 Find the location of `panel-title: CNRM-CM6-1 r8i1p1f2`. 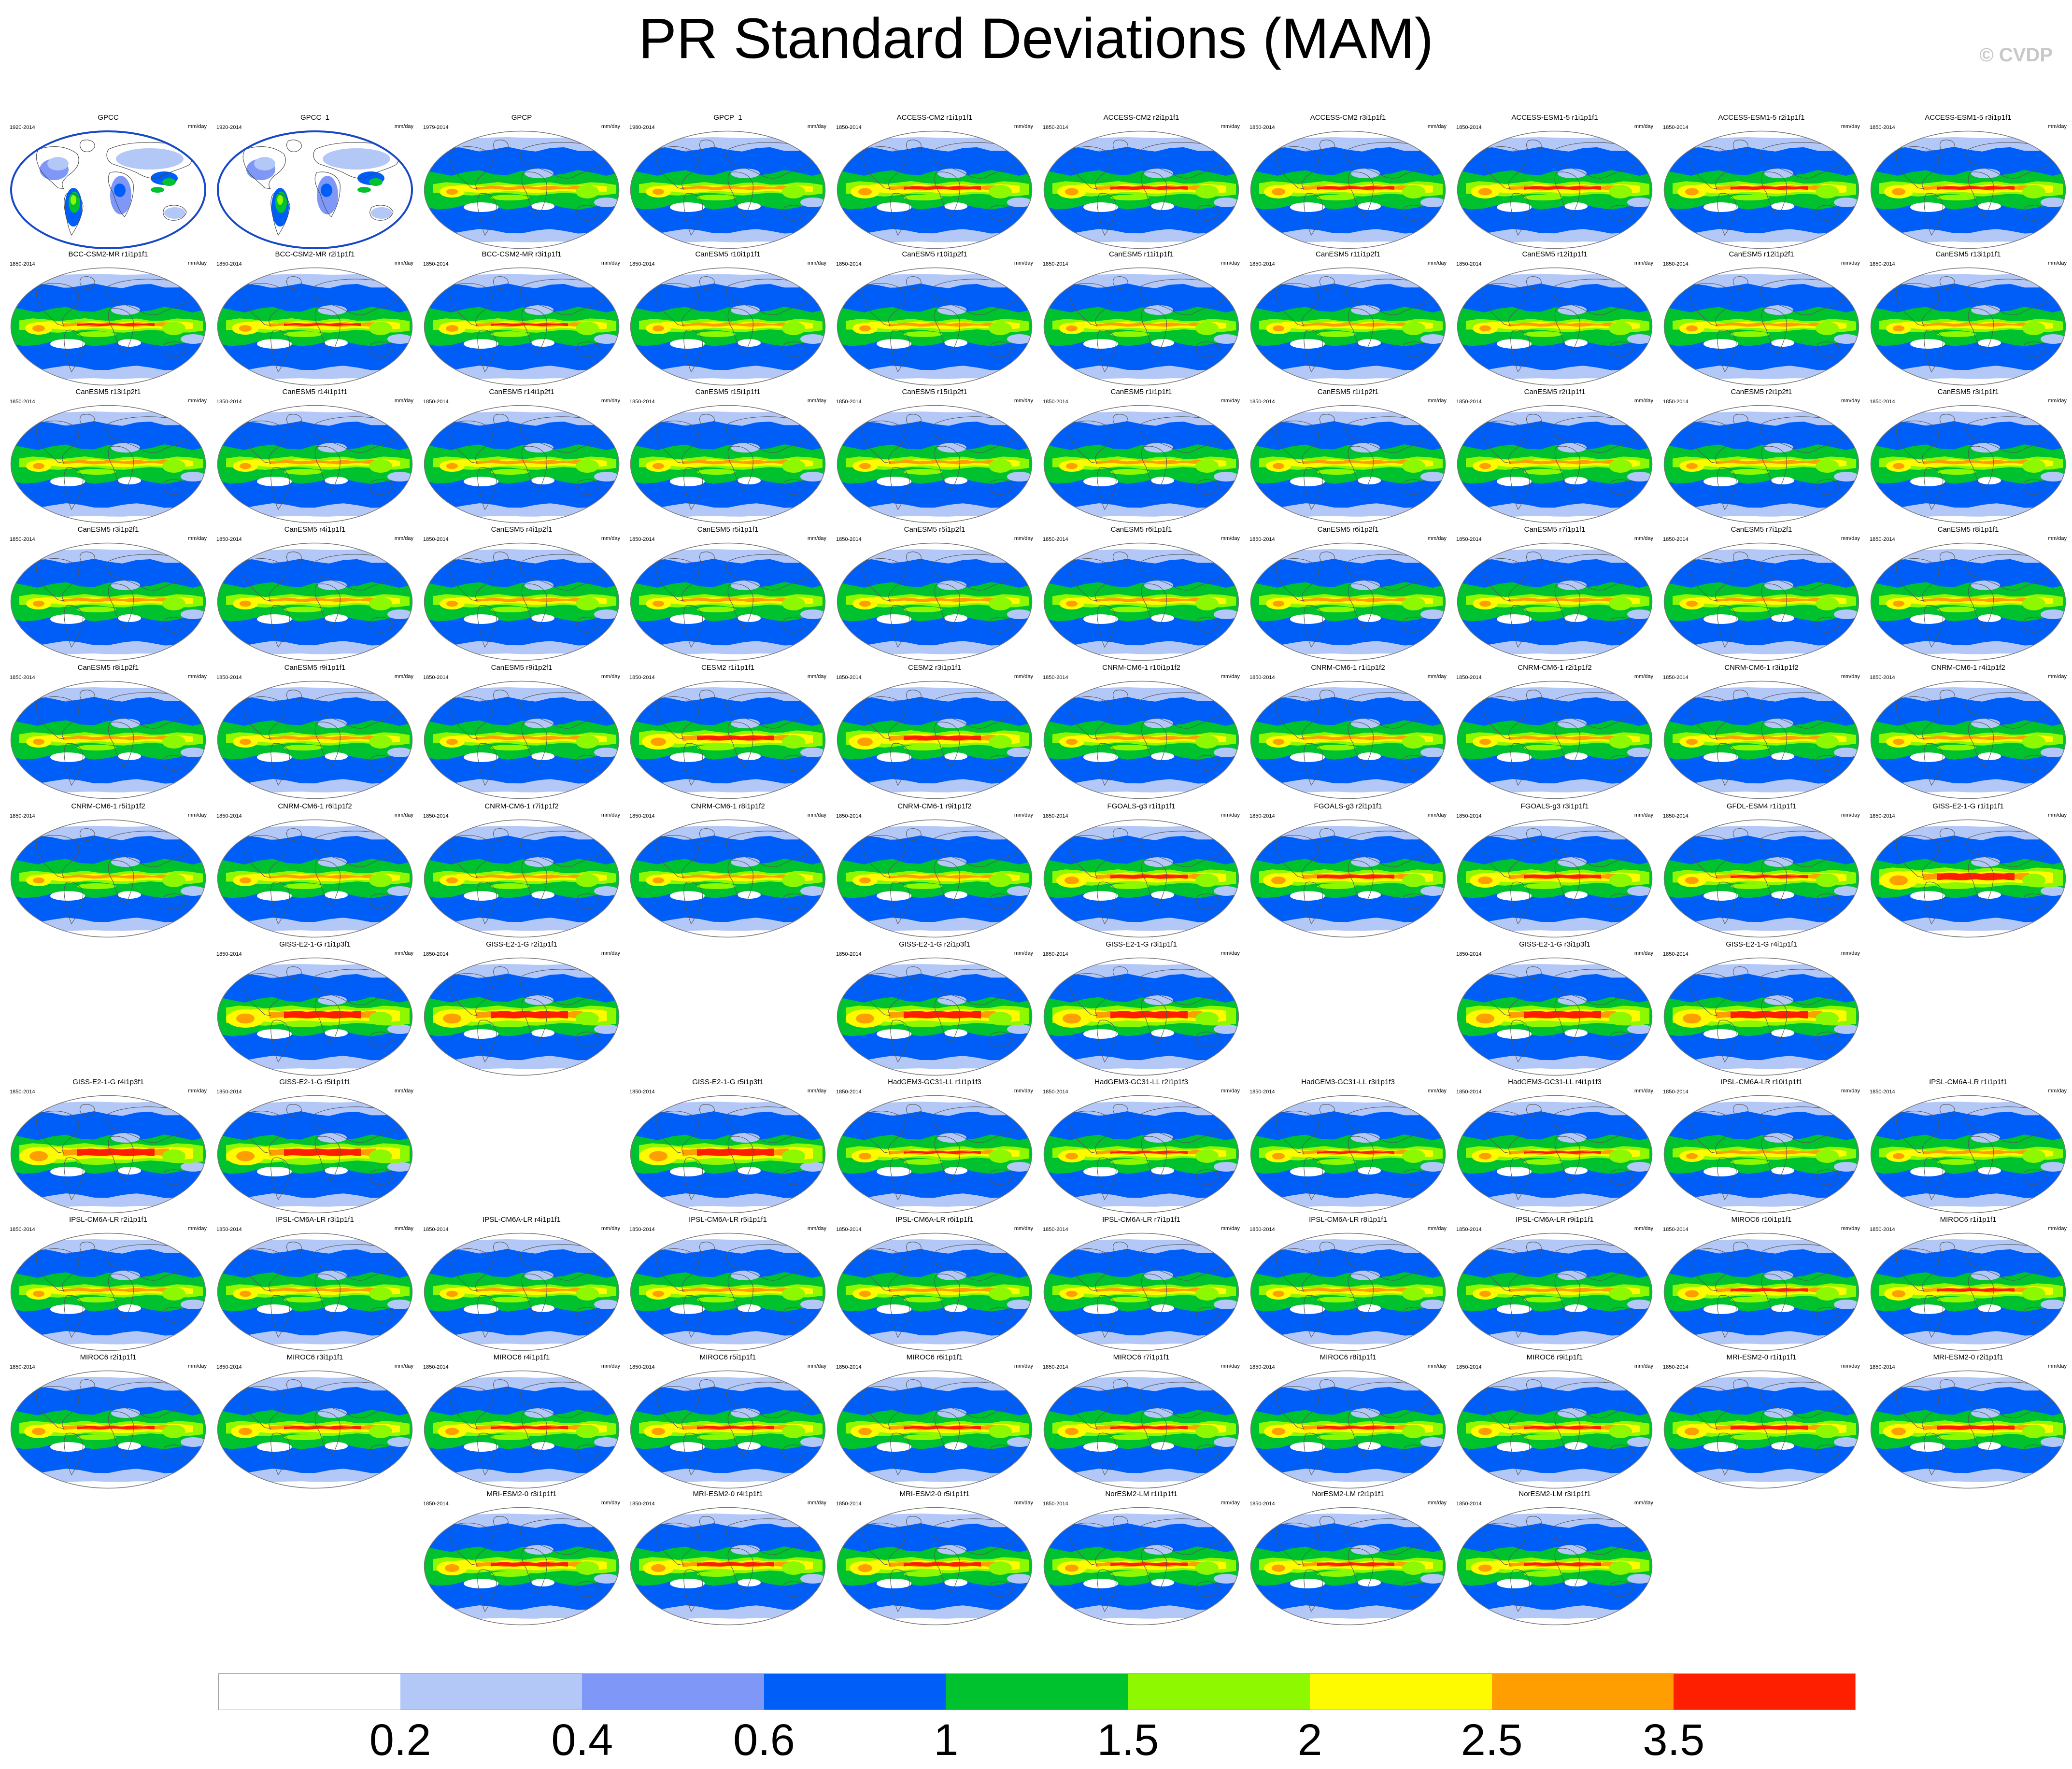

panel-title: CNRM-CM6-1 r8i1p1f2 is located at coordinates (728, 806).